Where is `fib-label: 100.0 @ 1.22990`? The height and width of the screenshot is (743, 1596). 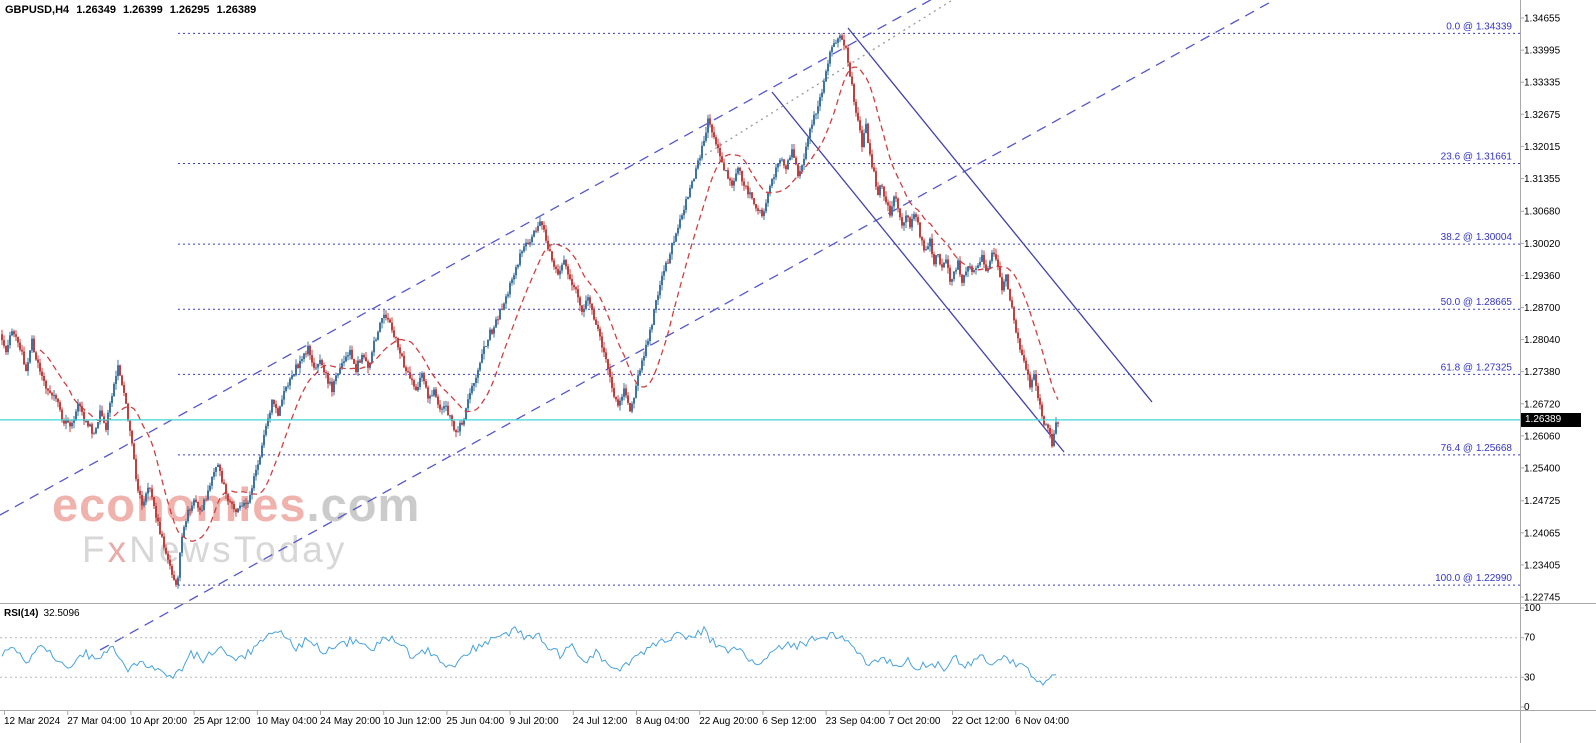 fib-label: 100.0 @ 1.22990 is located at coordinates (1473, 578).